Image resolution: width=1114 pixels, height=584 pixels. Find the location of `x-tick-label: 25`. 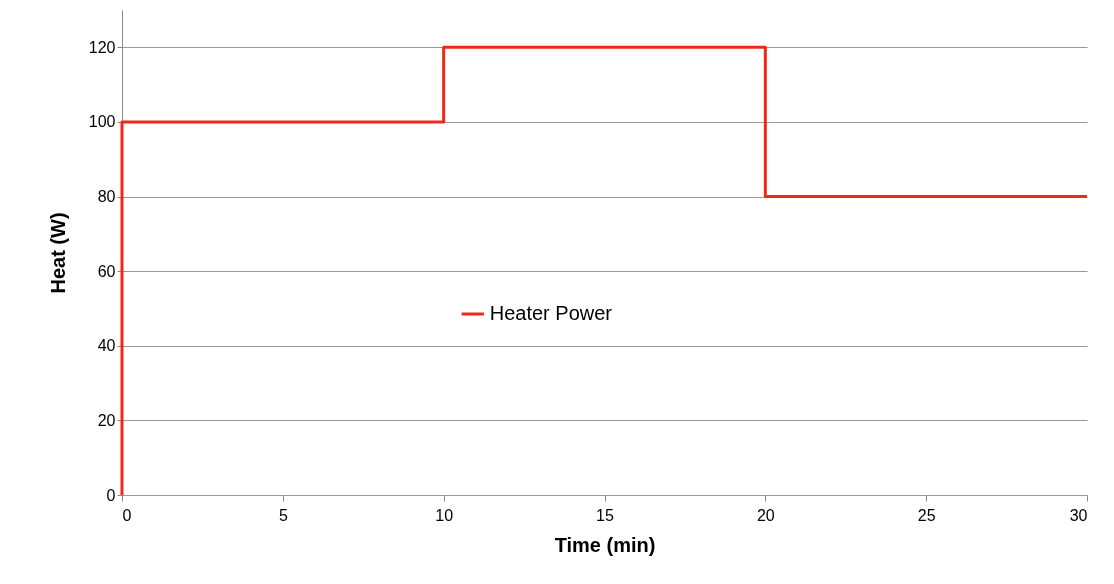

x-tick-label: 25 is located at coordinates (926, 515).